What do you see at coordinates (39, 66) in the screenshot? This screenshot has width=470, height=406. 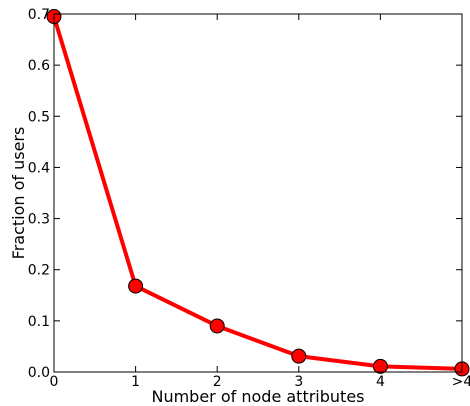 I see `y-tick-label: 0.6` at bounding box center [39, 66].